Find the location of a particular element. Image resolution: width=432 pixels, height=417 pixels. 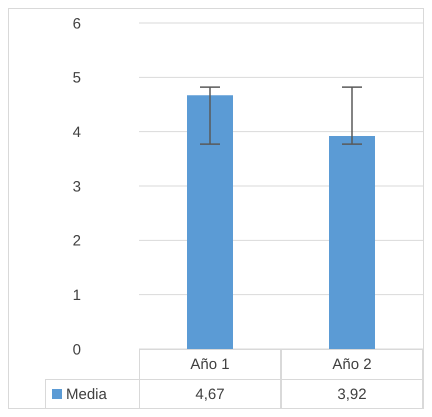

y-tick-label: 0 is located at coordinates (76, 349).